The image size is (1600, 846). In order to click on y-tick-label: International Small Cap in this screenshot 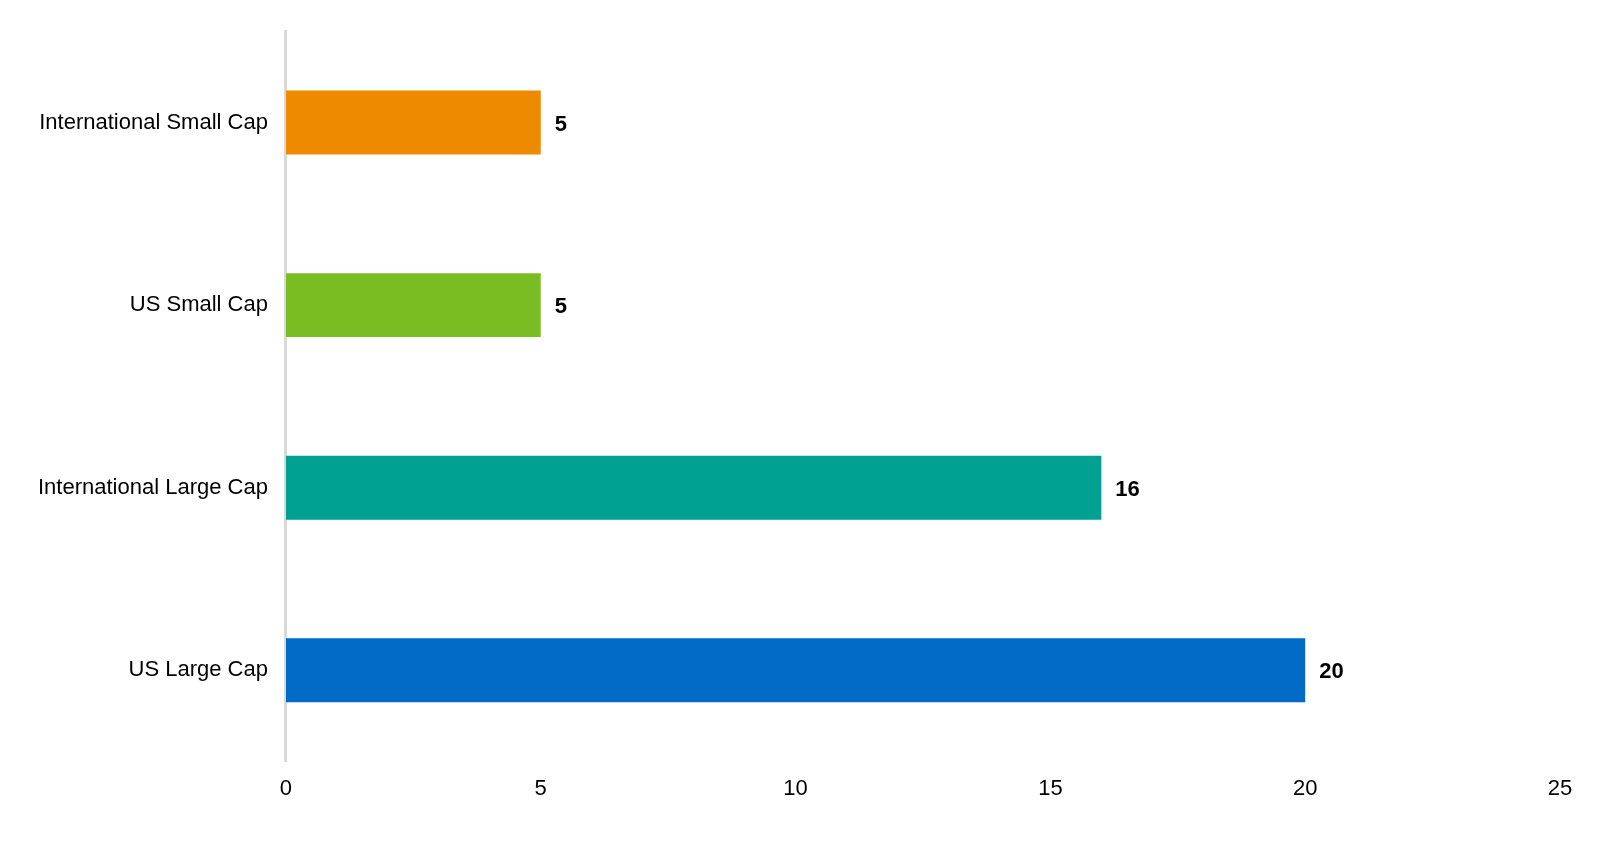, I will do `click(153, 121)`.